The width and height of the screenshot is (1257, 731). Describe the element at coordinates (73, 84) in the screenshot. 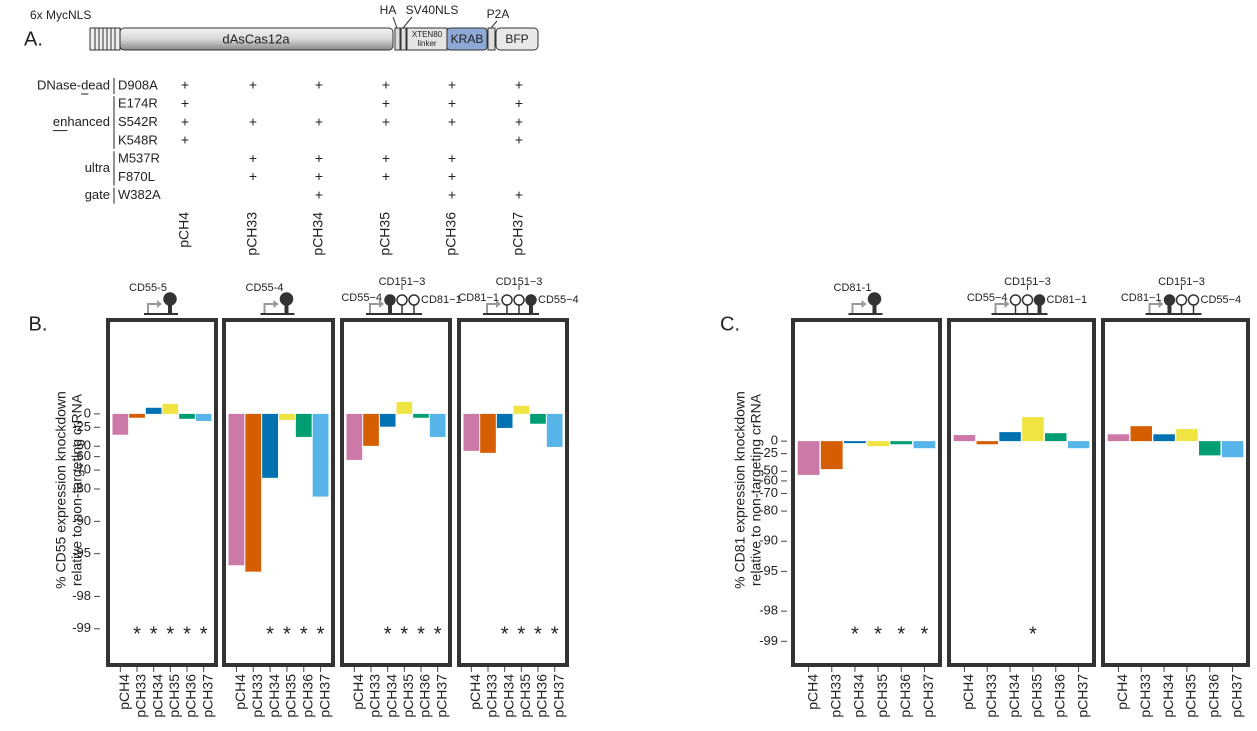

I see `group-label: DNase-dead` at that location.